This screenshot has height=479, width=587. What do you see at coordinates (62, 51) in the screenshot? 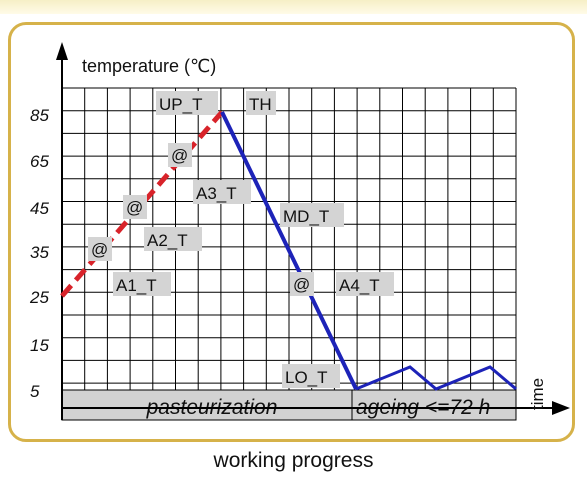
I see `y-axis-arrow-icon` at bounding box center [62, 51].